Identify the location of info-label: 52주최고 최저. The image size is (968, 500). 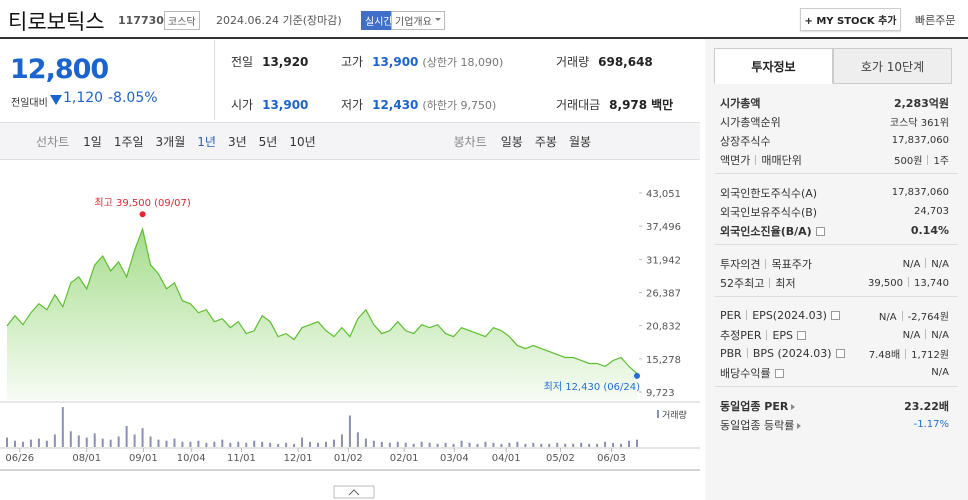
(758, 283).